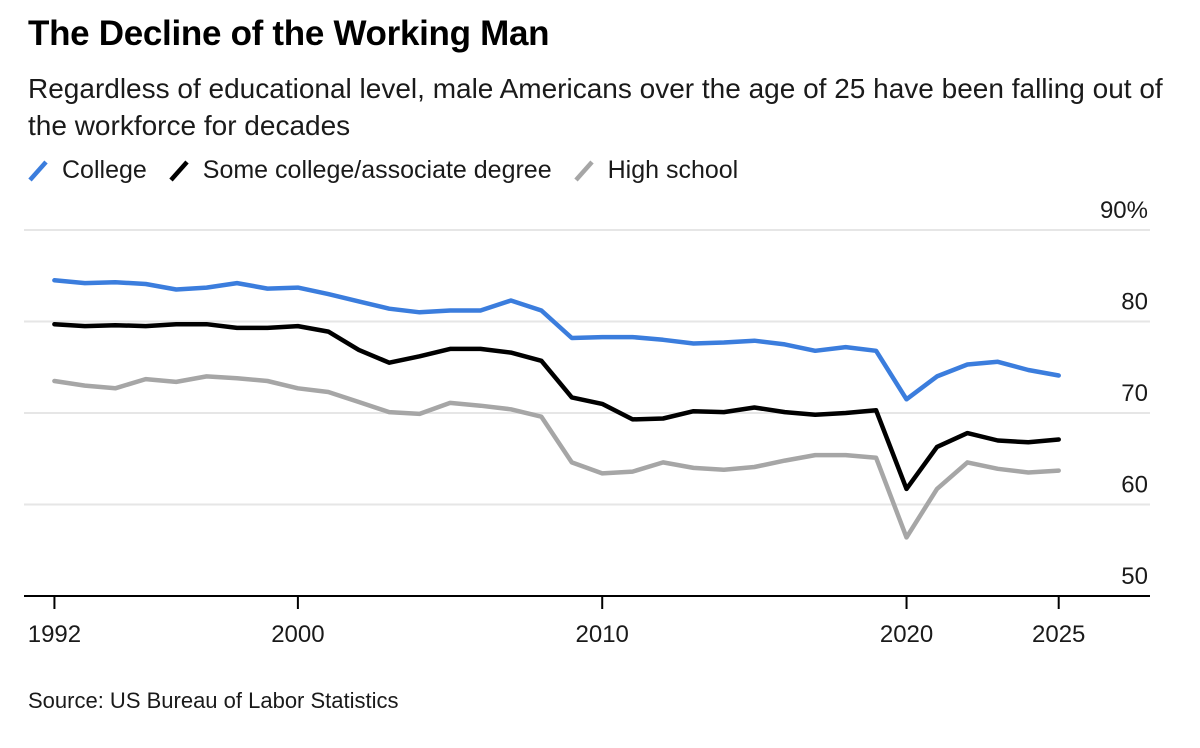 Image resolution: width=1200 pixels, height=748 pixels. Describe the element at coordinates (1124, 210) in the screenshot. I see `y-tick-label-90: 90%` at that location.